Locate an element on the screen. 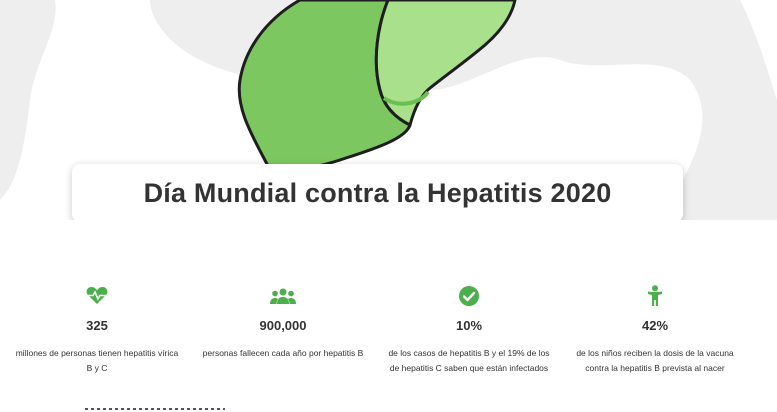 This screenshot has height=412, width=777. stat-value: 900,000 is located at coordinates (283, 325).